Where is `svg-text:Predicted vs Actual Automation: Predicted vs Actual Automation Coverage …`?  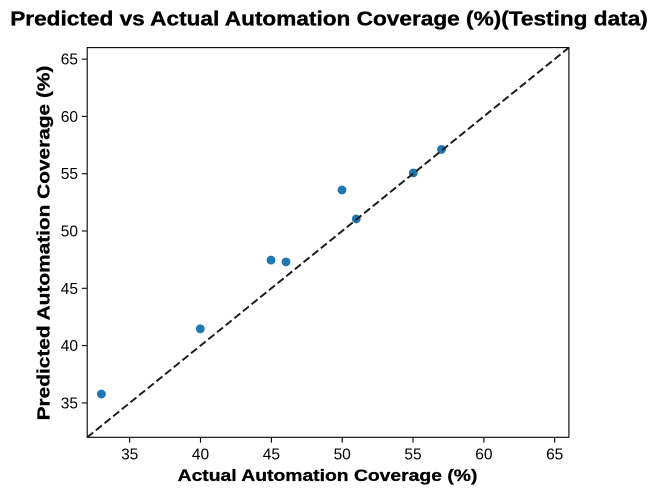 svg-text:Predicted vs Actual Automation: Predicted vs Actual Automation Coverage … is located at coordinates (329, 19).